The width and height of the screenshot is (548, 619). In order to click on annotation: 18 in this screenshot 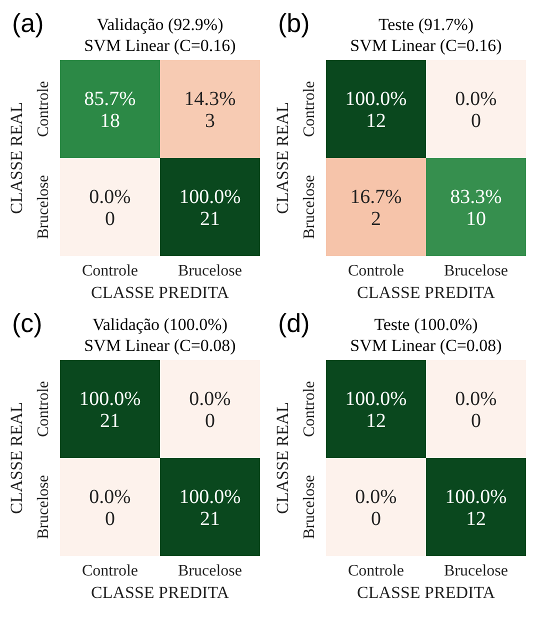, I will do `click(110, 121)`.